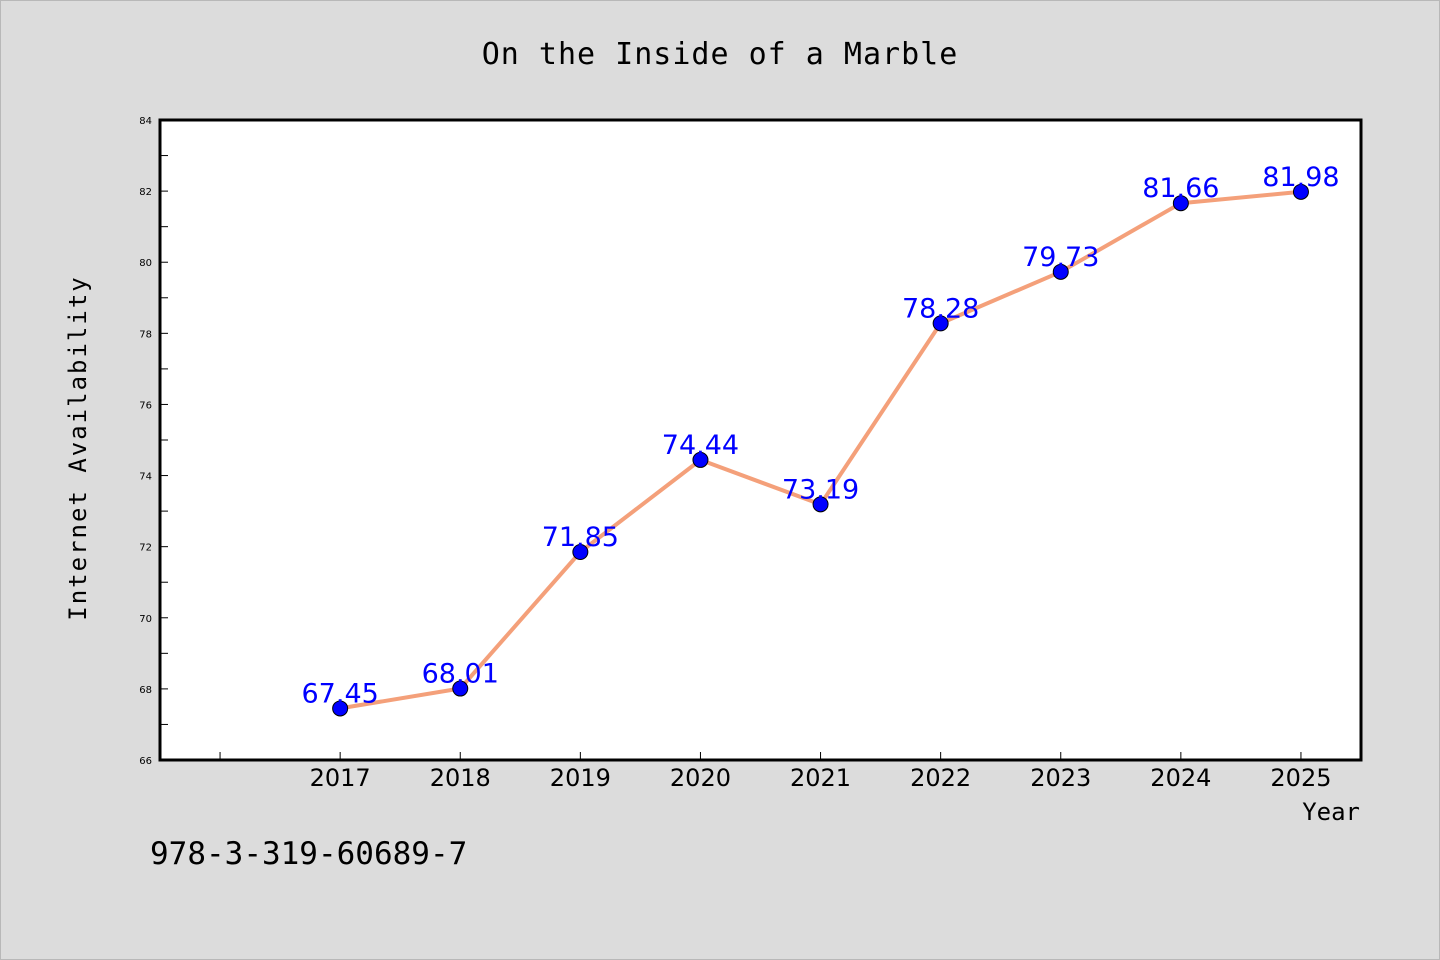 Image resolution: width=1440 pixels, height=960 pixels. Describe the element at coordinates (145, 477) in the screenshot. I see `y-tick-label: 74` at that location.